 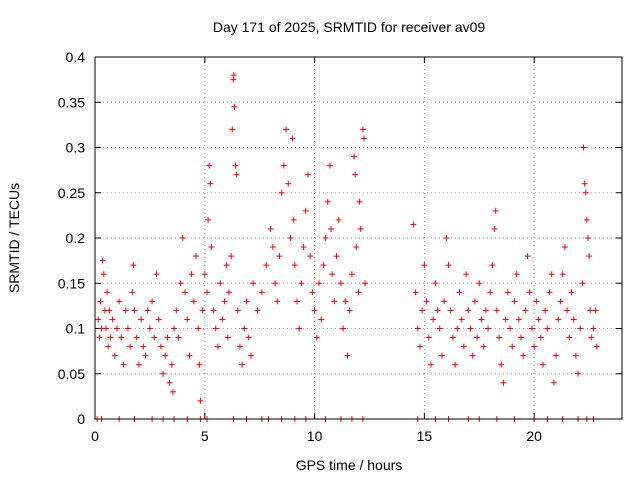 What do you see at coordinates (95, 436) in the screenshot?
I see `x-tick-label: 0` at bounding box center [95, 436].